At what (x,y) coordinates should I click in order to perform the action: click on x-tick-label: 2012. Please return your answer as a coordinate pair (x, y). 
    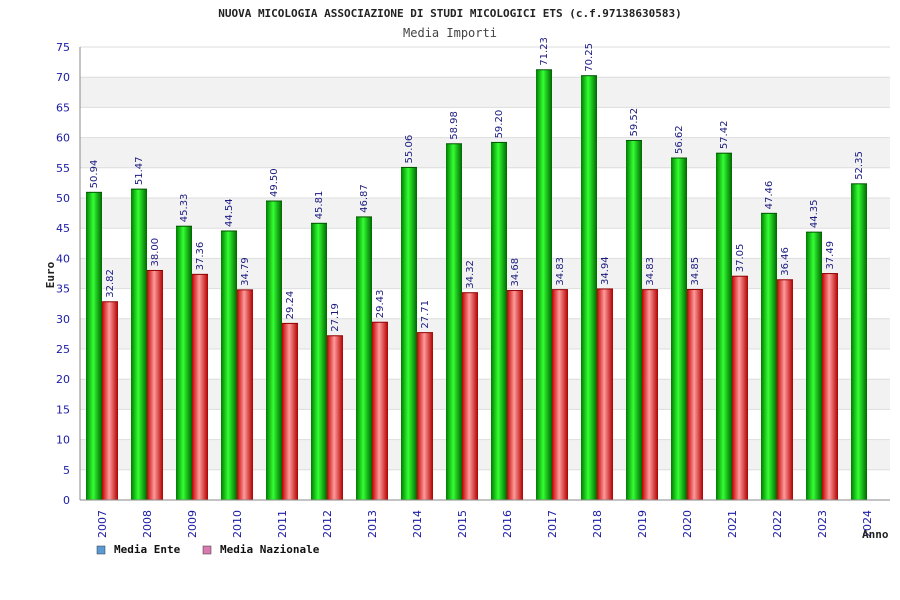
    Looking at the image, I should click on (327, 524).